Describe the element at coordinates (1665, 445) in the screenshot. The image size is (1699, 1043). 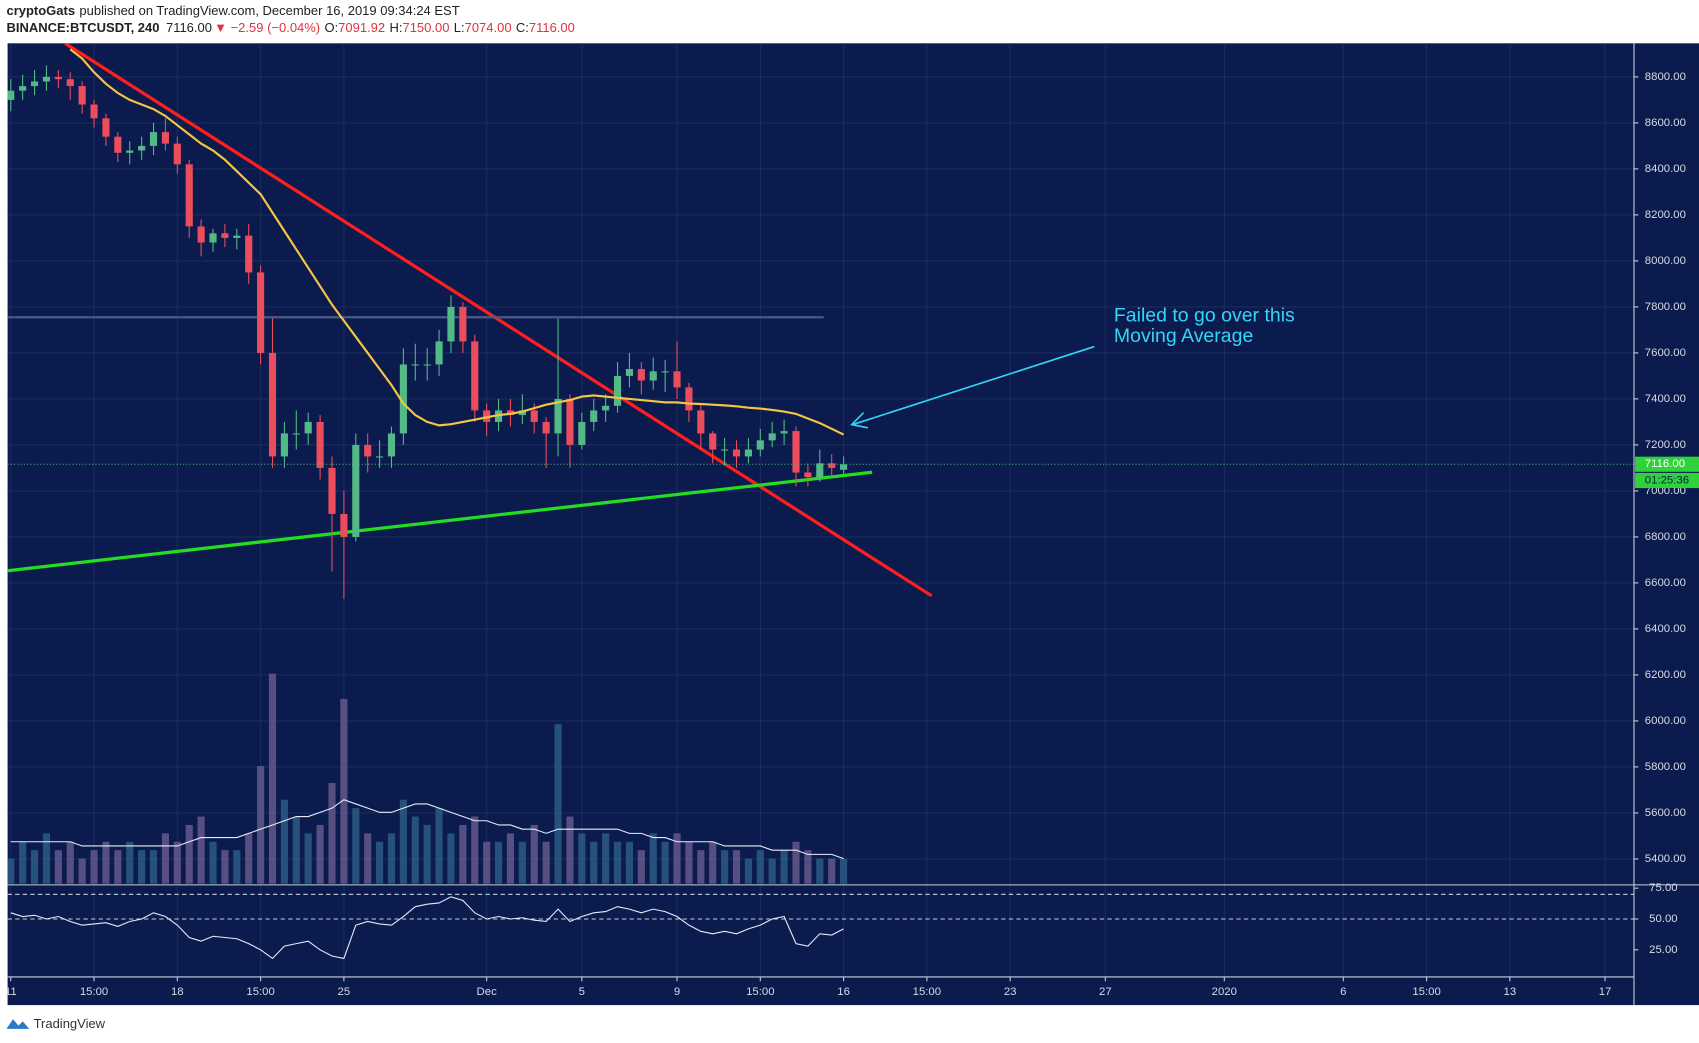
I see `y-tick-label: 7200.00` at that location.